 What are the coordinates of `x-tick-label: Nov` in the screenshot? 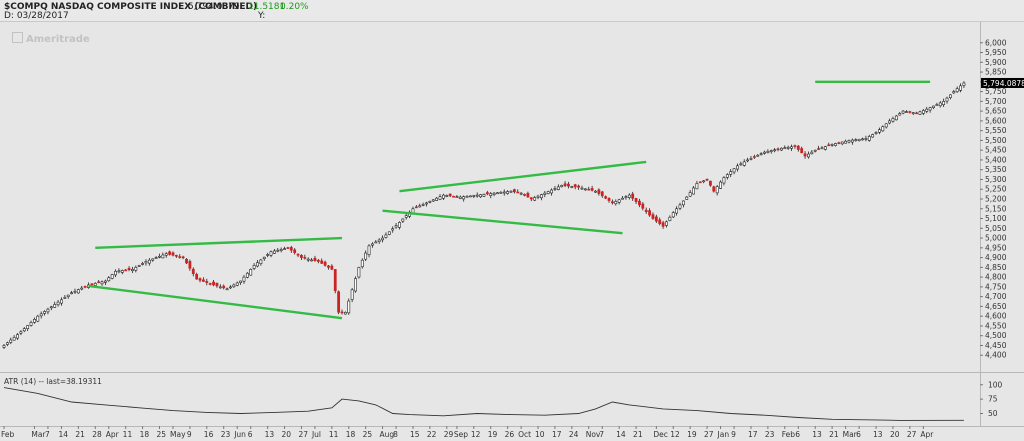 It's located at (593, 434).